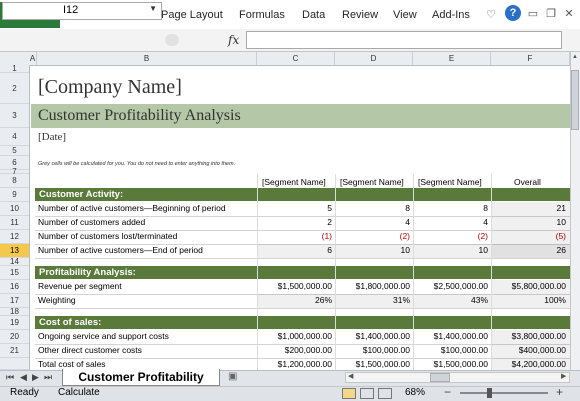  I want to click on zoom-level: 68%, so click(415, 392).